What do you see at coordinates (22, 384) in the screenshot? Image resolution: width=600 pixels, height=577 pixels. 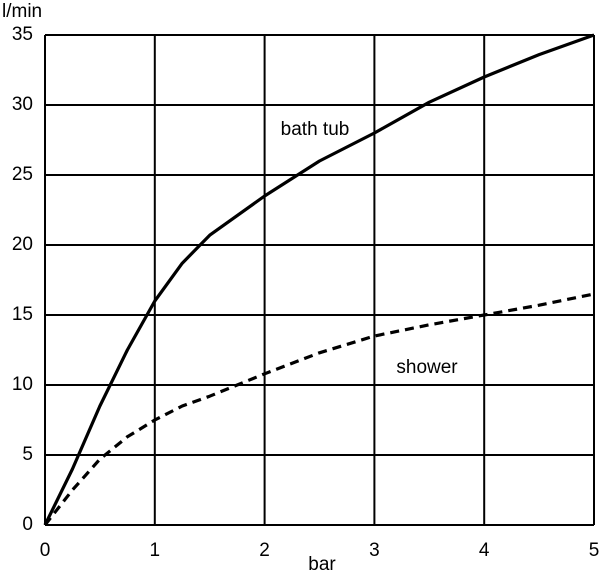 I see `y-tick-label: 10` at bounding box center [22, 384].